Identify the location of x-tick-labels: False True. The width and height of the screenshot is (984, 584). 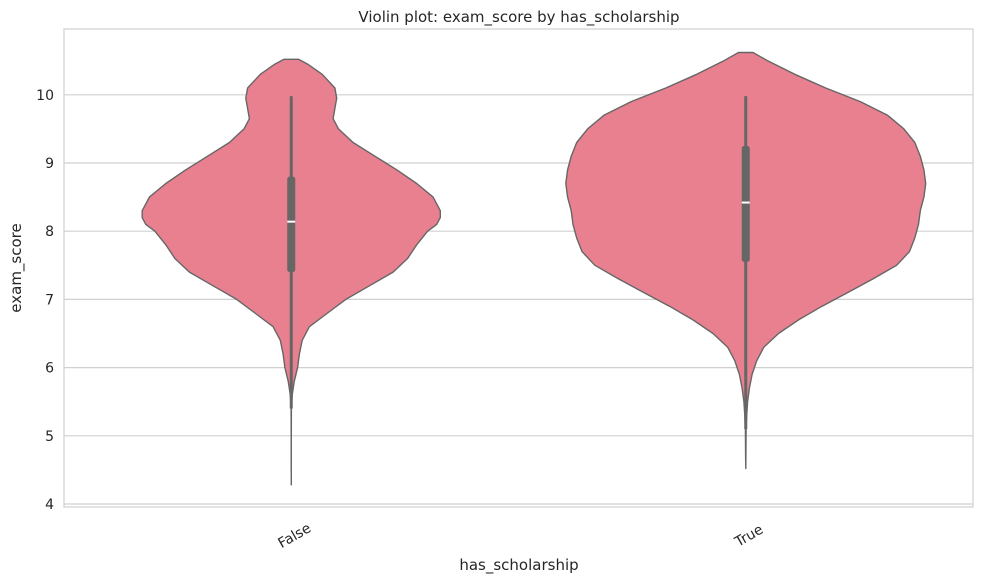
(521, 535).